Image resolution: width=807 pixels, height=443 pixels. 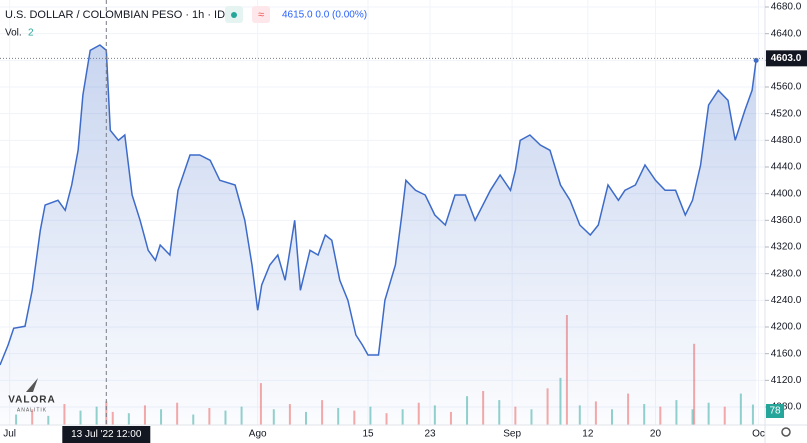 What do you see at coordinates (786, 193) in the screenshot?
I see `y-tick-label: 4400.0` at bounding box center [786, 193].